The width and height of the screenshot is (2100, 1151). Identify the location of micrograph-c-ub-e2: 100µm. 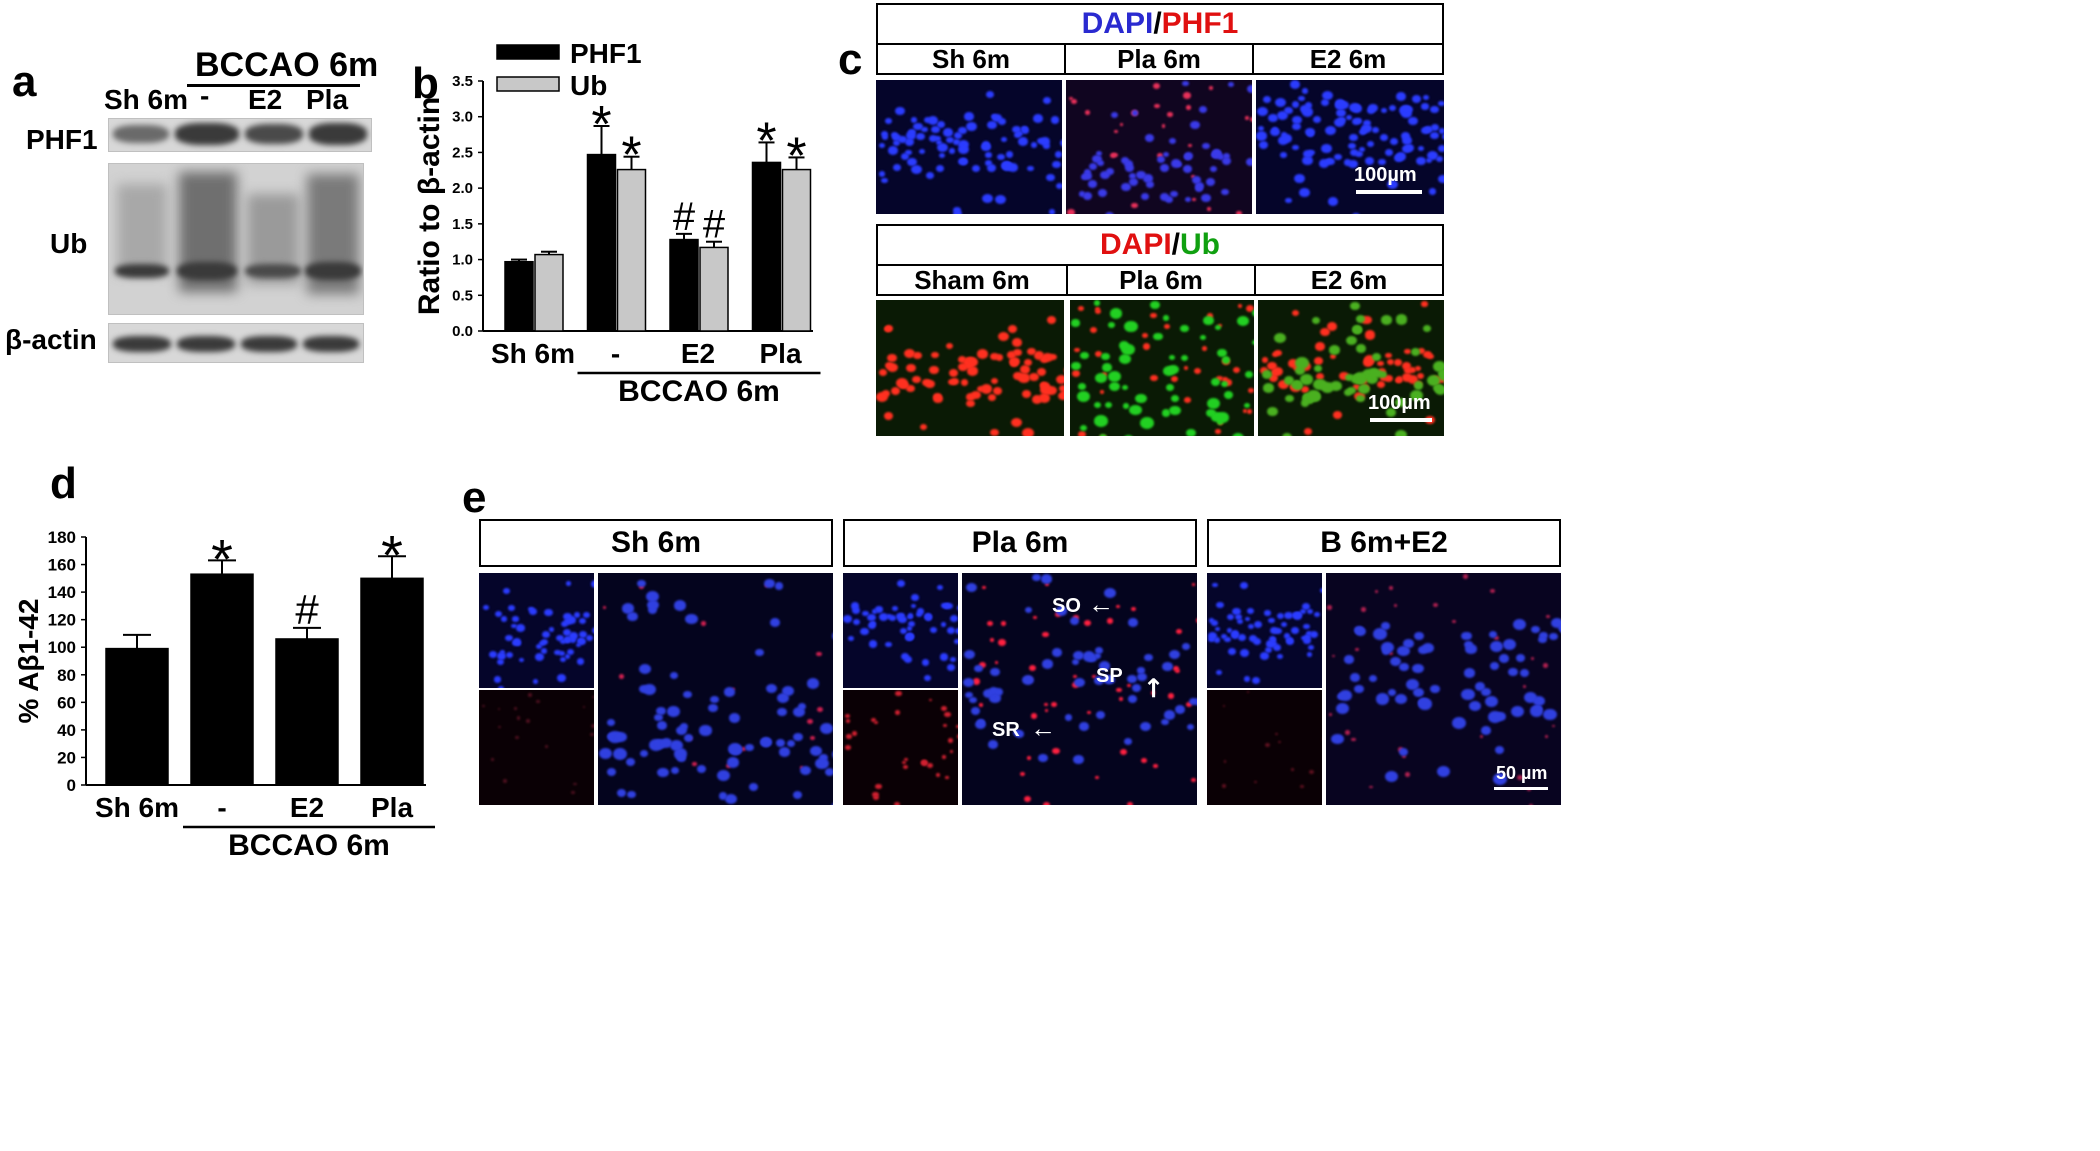
(1351, 368).